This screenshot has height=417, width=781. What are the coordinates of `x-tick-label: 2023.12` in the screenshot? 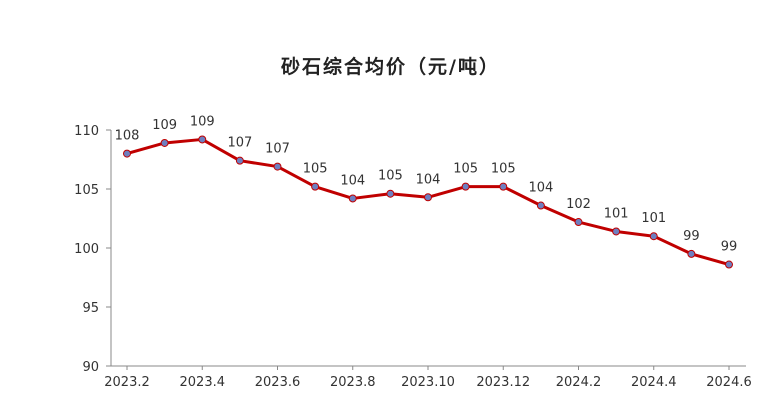 It's located at (503, 382).